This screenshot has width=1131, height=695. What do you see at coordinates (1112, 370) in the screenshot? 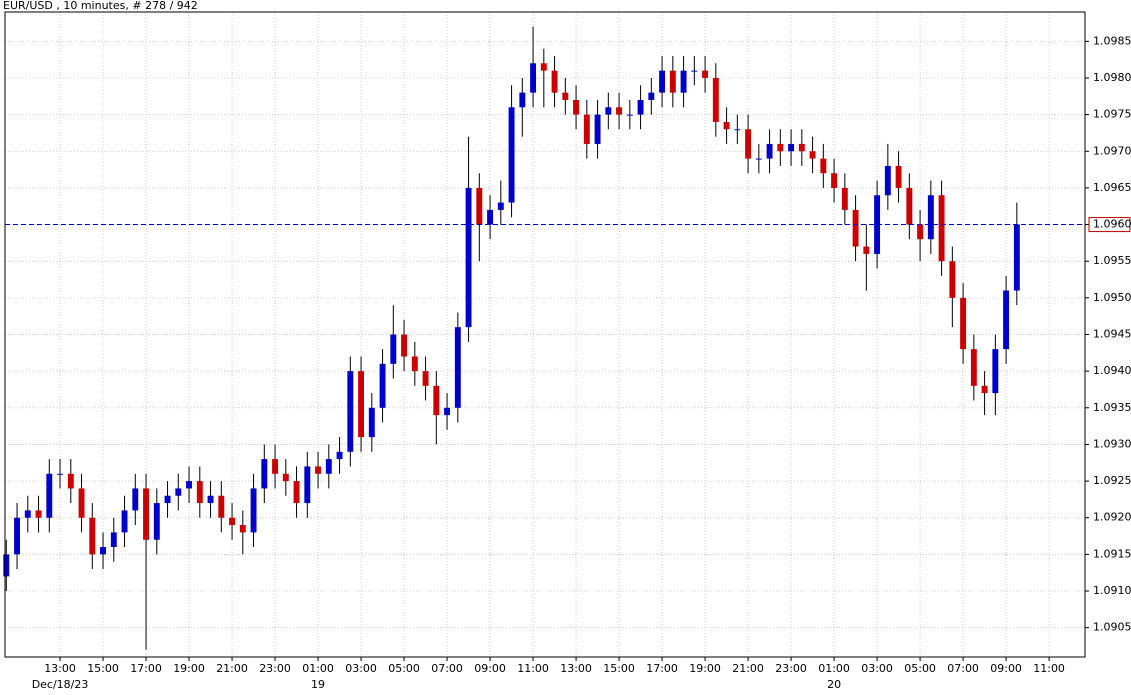
I see `y-tick-label: 1.0940` at bounding box center [1112, 370].